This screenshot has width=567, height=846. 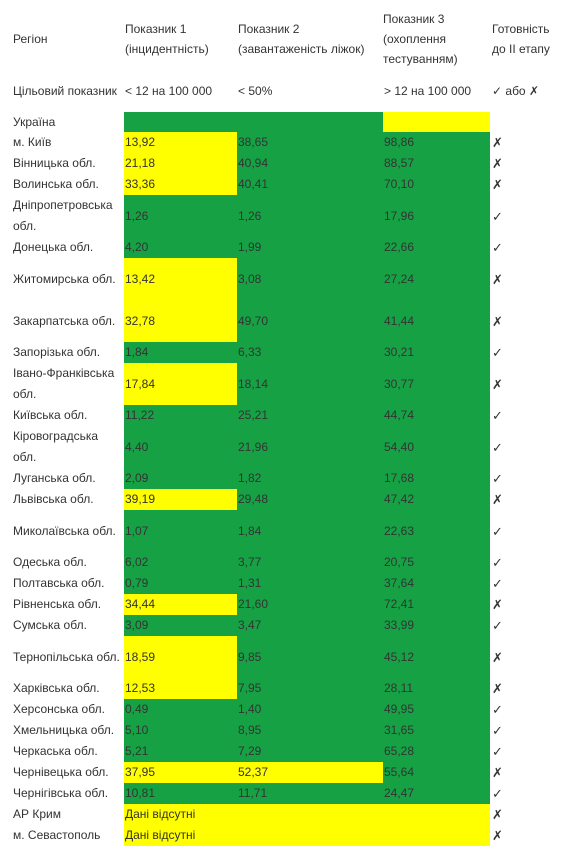 What do you see at coordinates (310, 478) in the screenshot?
I see `indicator-2-cell: 1,82` at bounding box center [310, 478].